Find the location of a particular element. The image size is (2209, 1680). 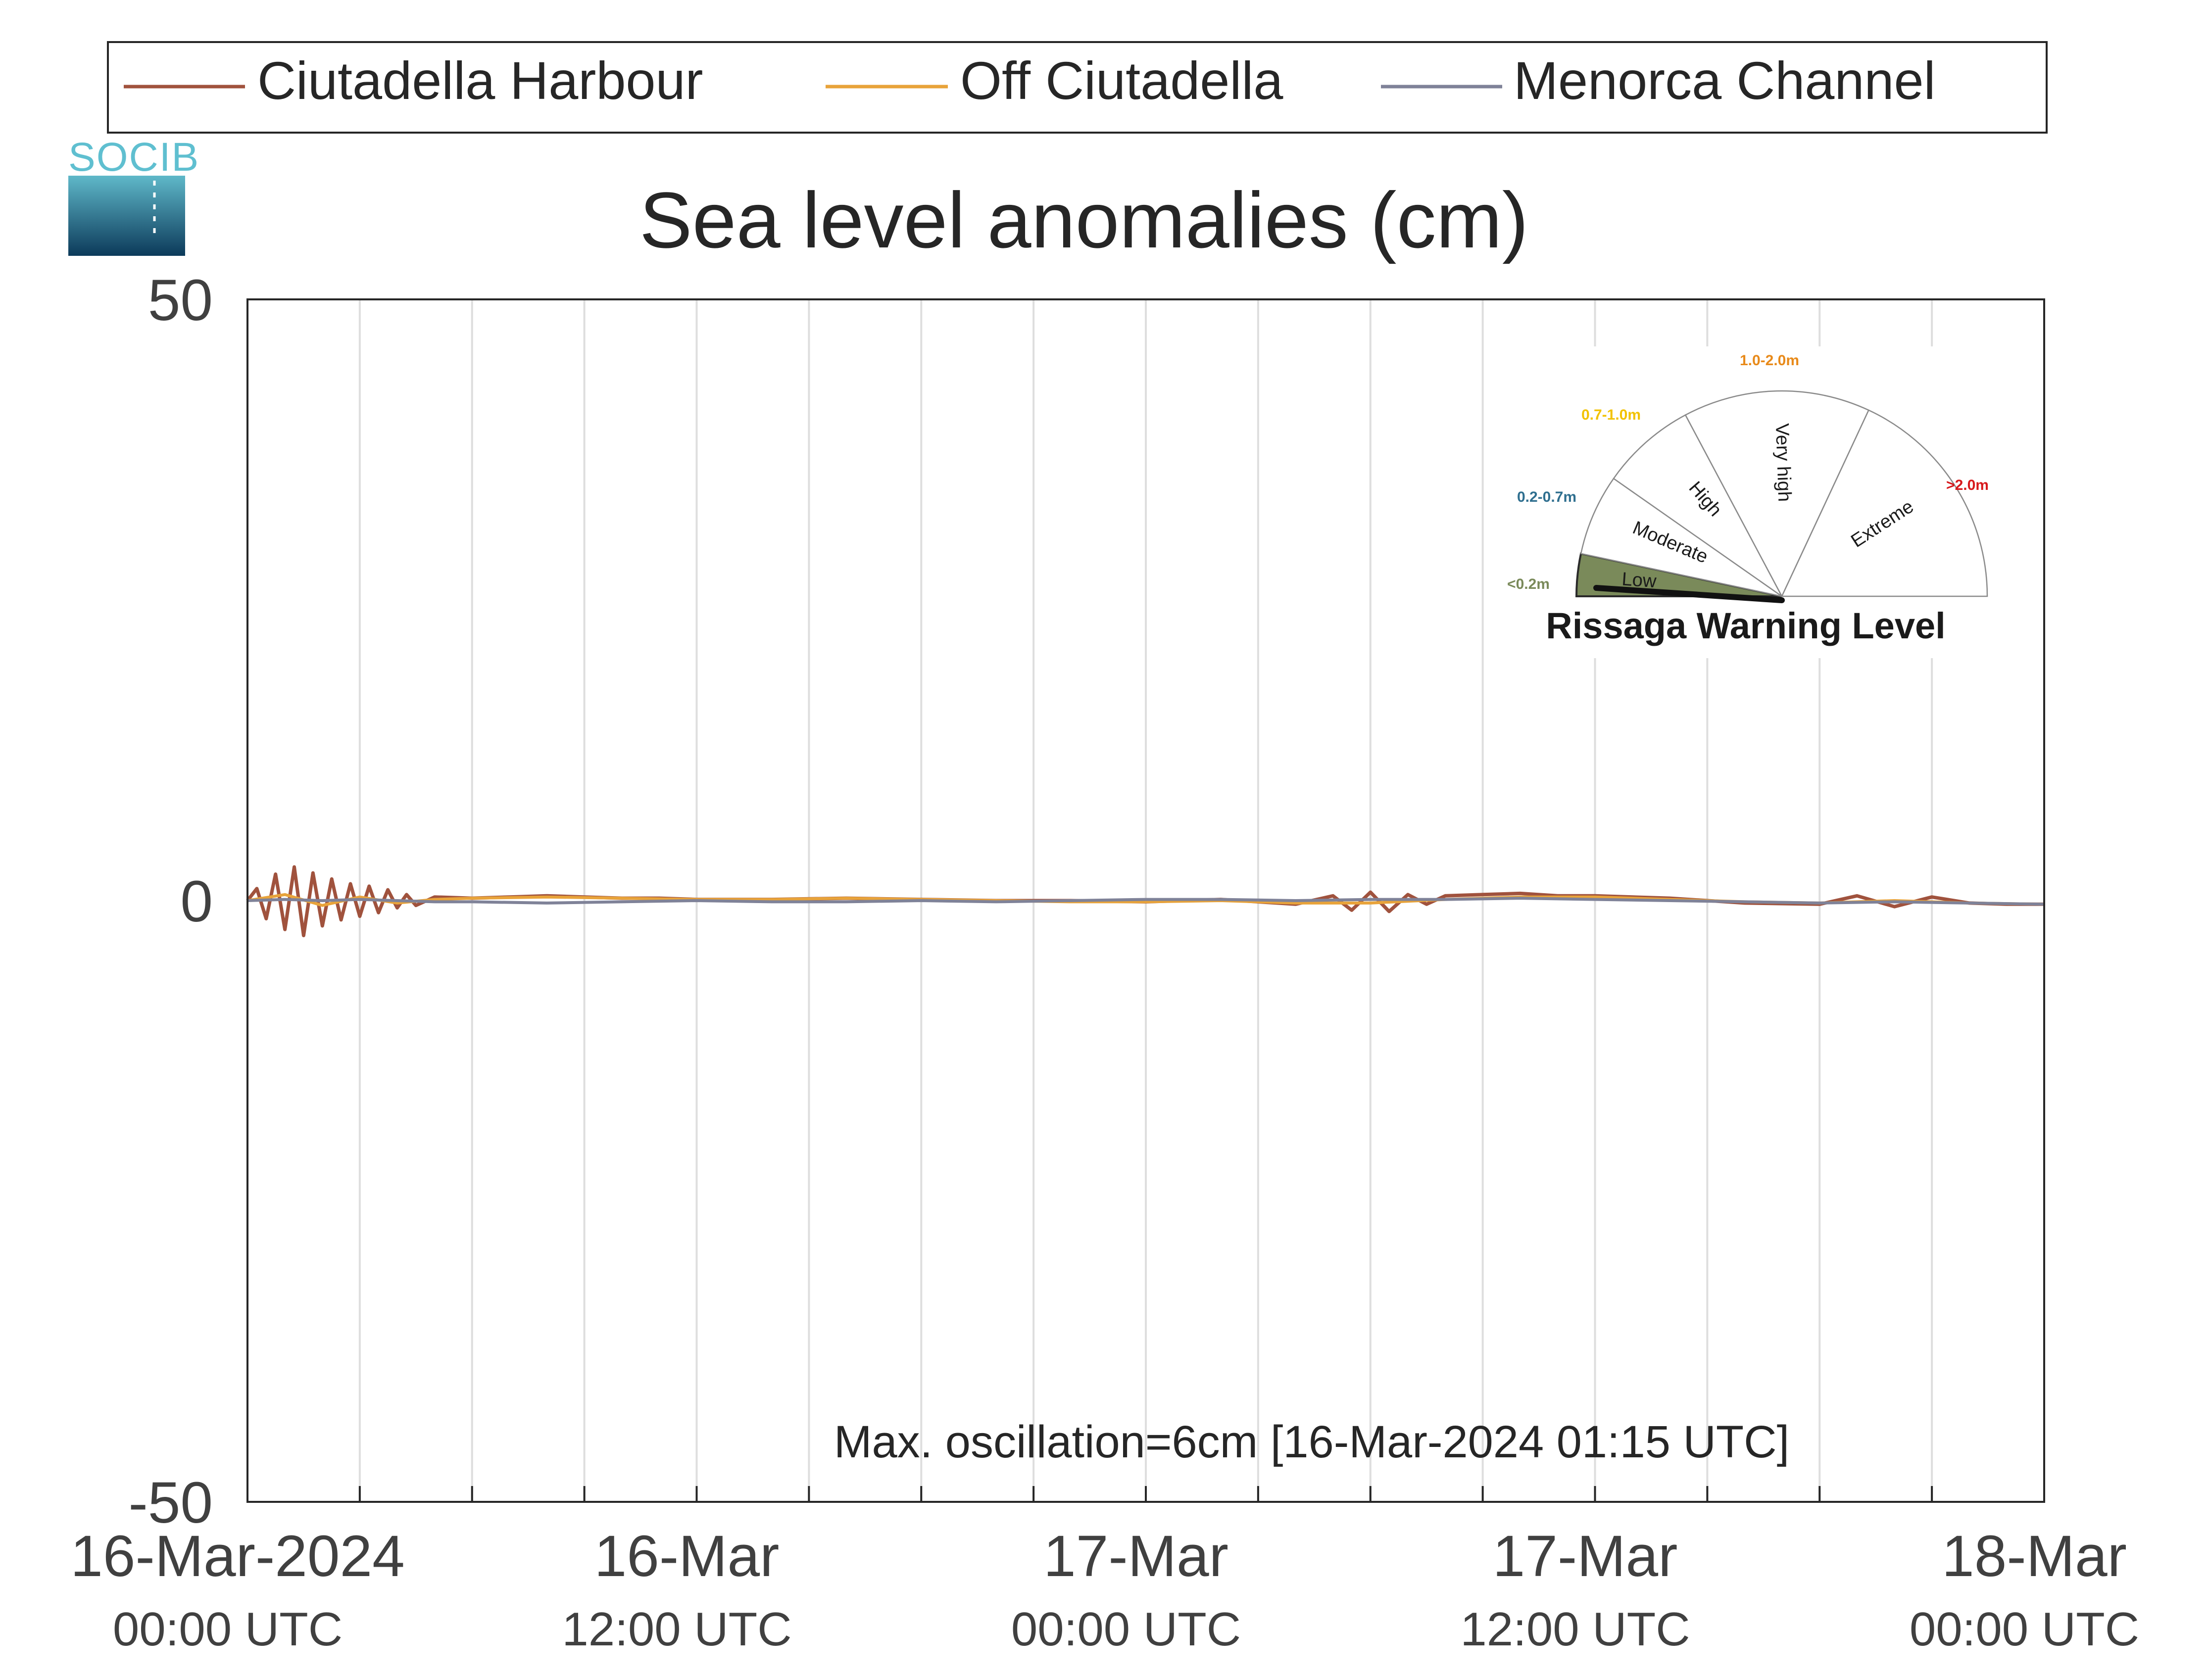

series-lines is located at coordinates (1146, 901).